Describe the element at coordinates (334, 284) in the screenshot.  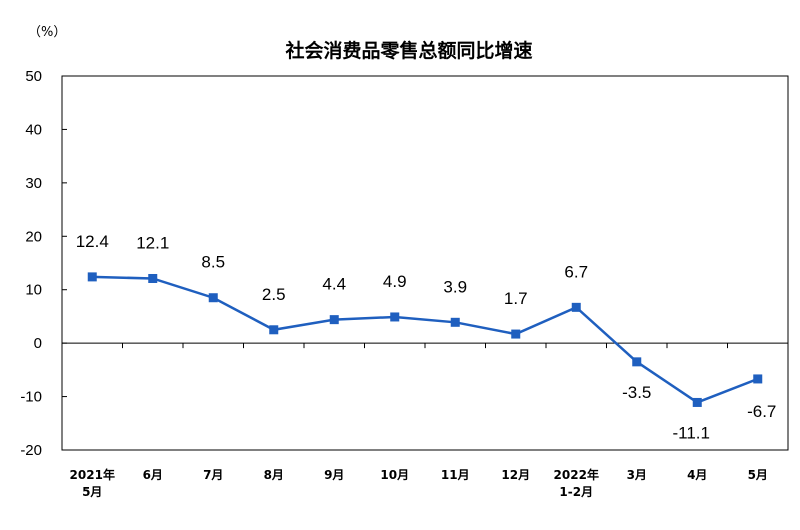
I see `data-label: 4.4` at that location.